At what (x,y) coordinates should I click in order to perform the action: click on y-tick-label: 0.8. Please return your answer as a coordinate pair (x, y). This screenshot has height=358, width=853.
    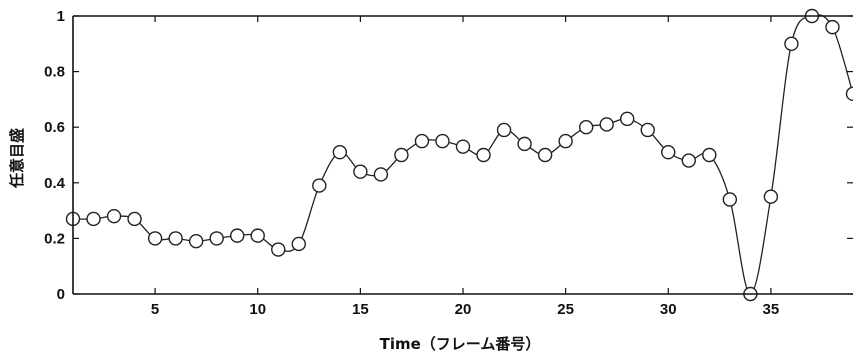
    Looking at the image, I should click on (54, 72).